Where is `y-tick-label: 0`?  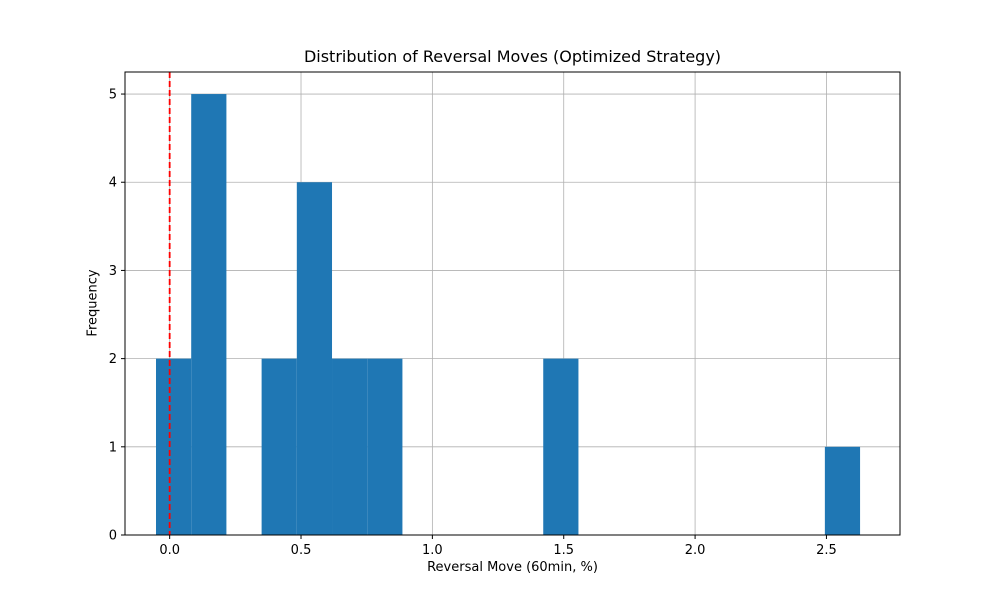 y-tick-label: 0 is located at coordinates (113, 536).